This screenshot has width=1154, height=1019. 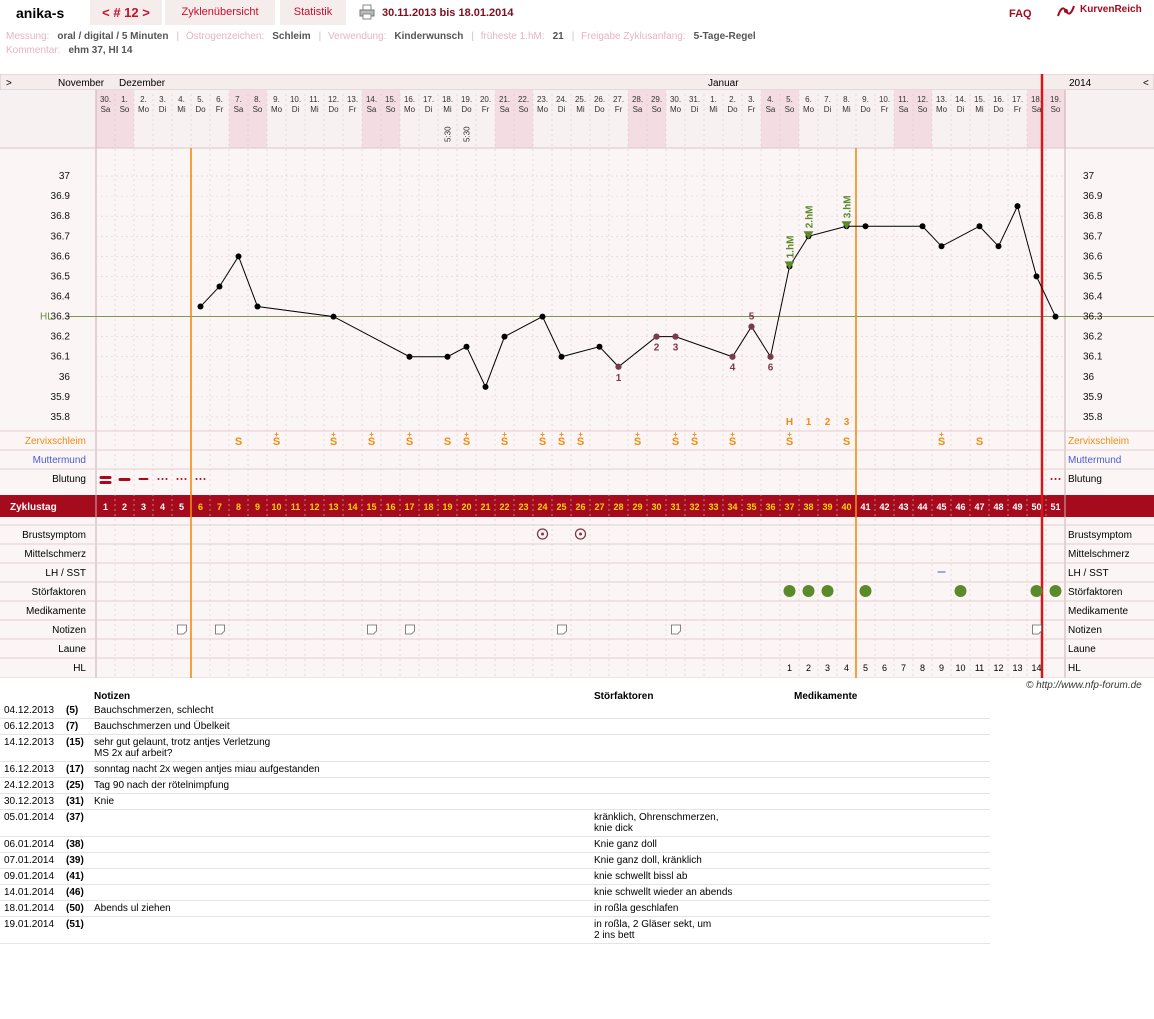 I want to click on row-zervixschleim-label: Zervixschleim, so click(x=55, y=441).